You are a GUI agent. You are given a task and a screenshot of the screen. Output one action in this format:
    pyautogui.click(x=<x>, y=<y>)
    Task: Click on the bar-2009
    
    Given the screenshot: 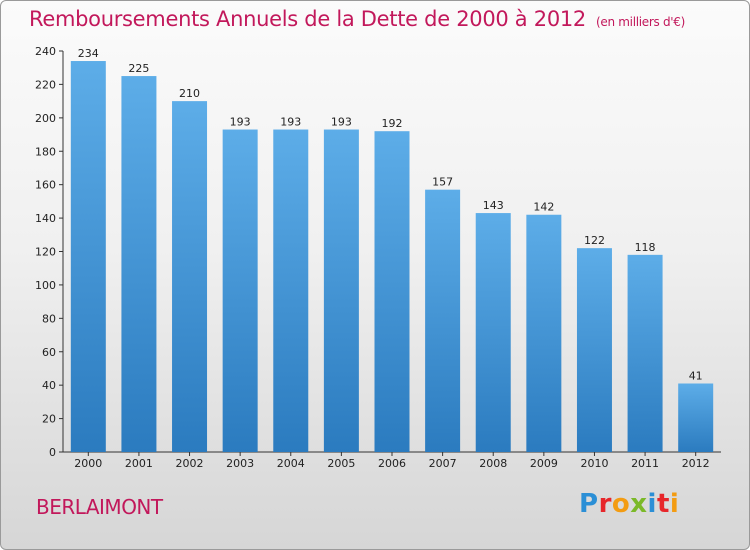 What is the action you would take?
    pyautogui.click(x=544, y=333)
    